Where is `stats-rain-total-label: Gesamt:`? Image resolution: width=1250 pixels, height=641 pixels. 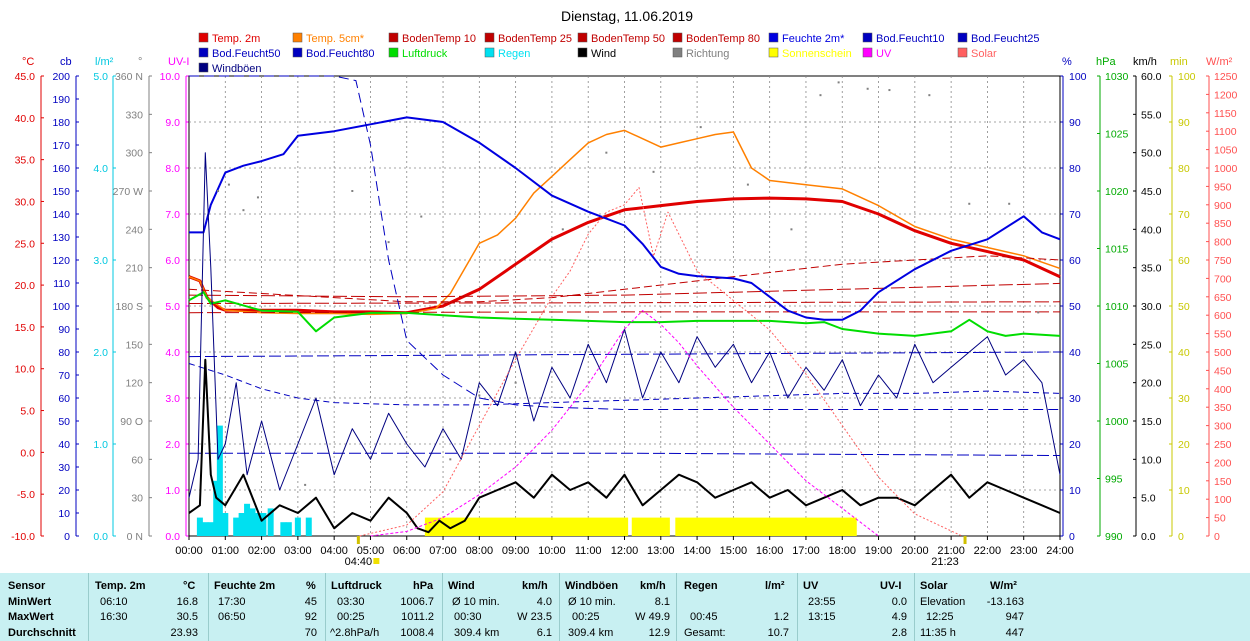 stats-rain-total-label: Gesamt: is located at coordinates (705, 633).